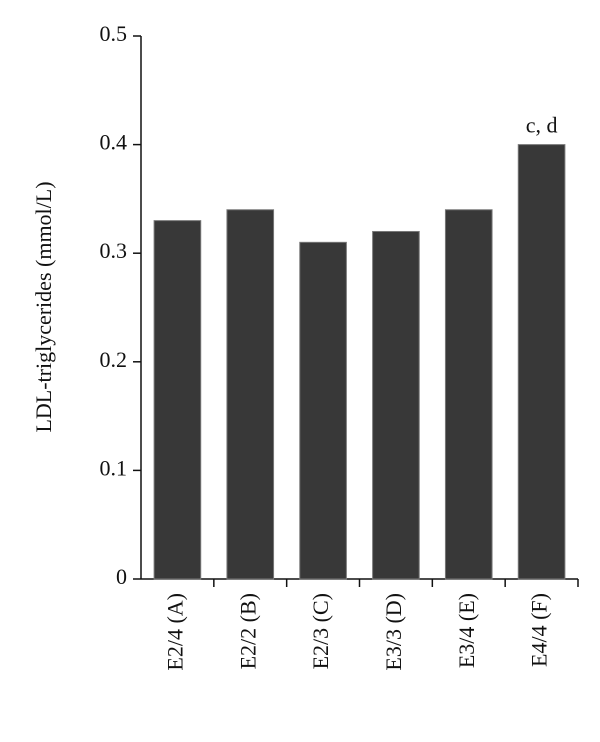 The height and width of the screenshot is (742, 600). Describe the element at coordinates (247, 631) in the screenshot. I see `x-tick-label: E2/2 (B)` at that location.